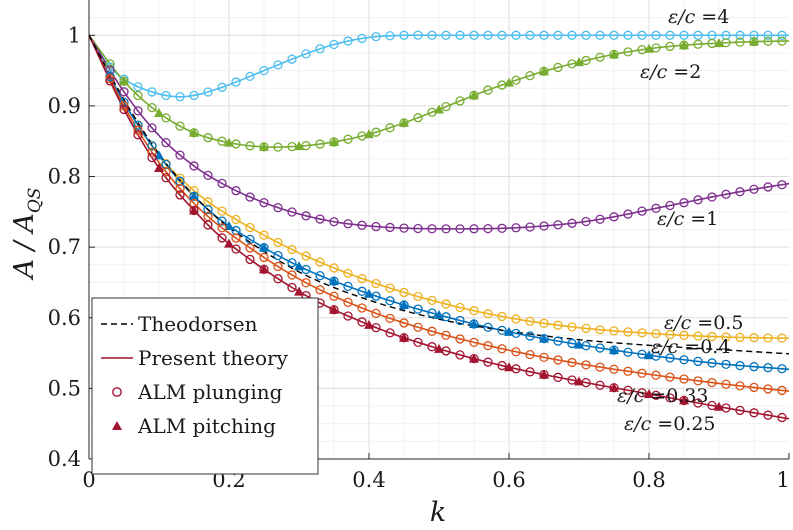 Image resolution: width=793 pixels, height=530 pixels. I want to click on x-tick-label: 0.6, so click(508, 480).